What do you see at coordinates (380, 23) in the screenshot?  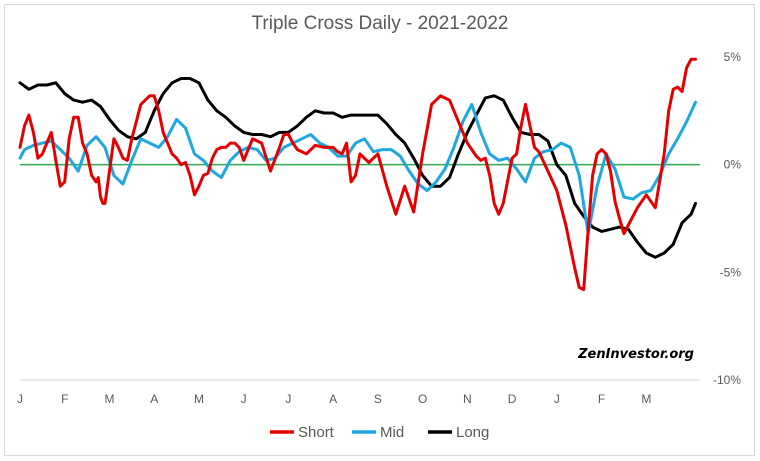 I see `chart-title: Triple Cross Daily - 2021-2022` at bounding box center [380, 23].